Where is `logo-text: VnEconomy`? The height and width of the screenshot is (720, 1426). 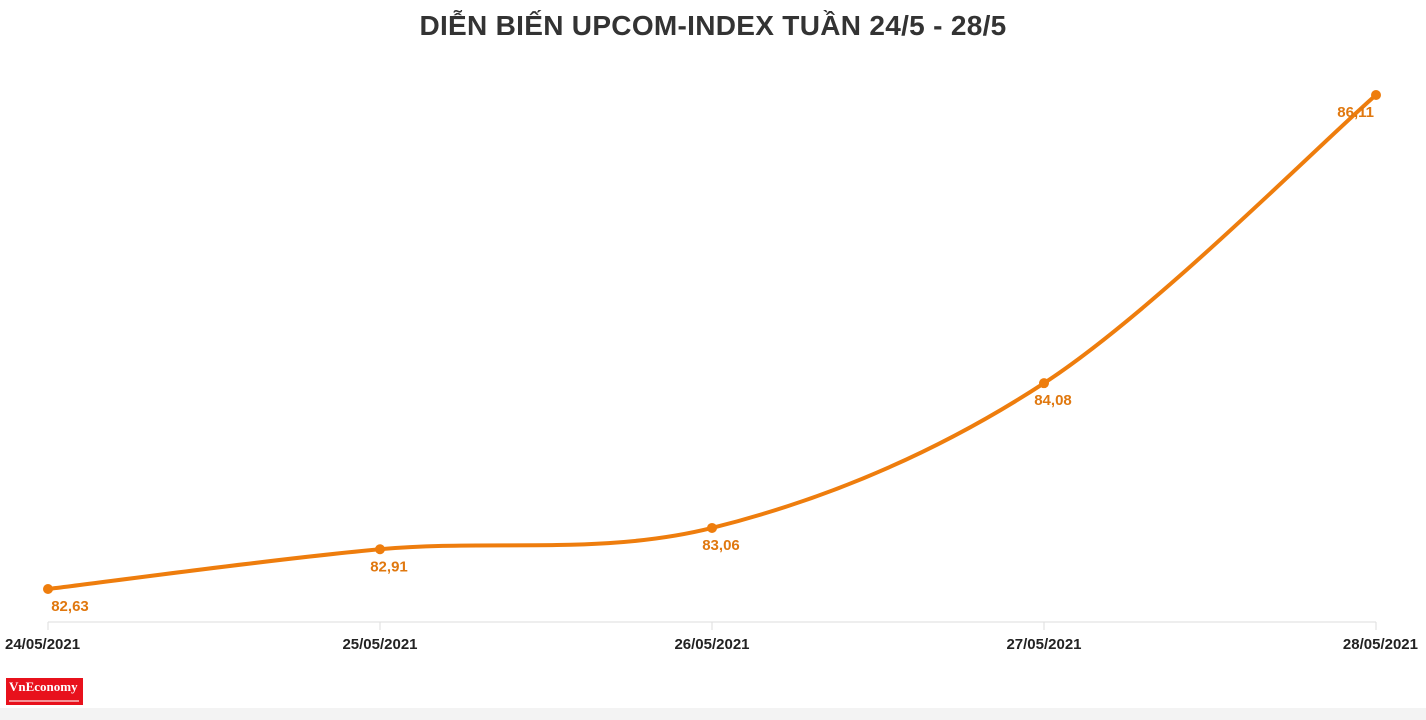
logo-text: VnEconomy is located at coordinates (43, 686).